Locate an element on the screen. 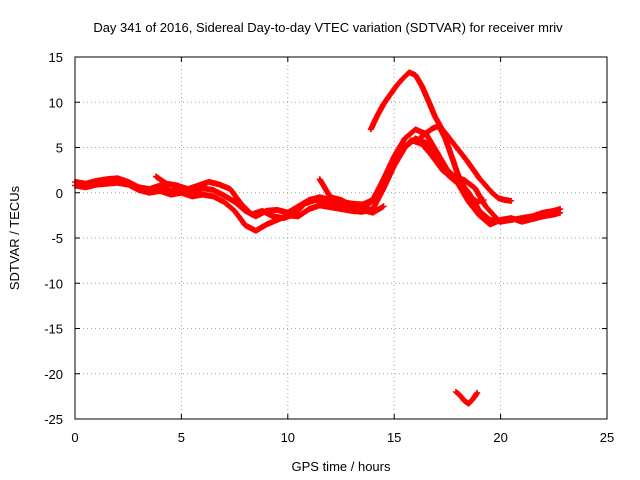  y-tick-label: -25 is located at coordinates (53, 419).